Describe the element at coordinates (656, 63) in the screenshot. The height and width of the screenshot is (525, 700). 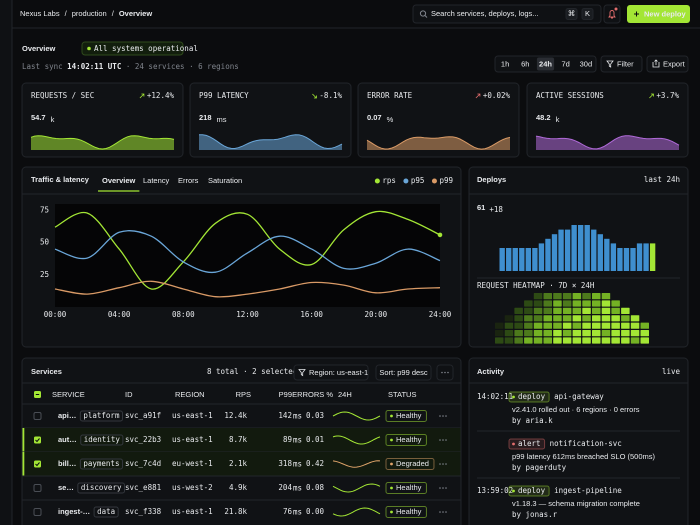
I see `export-icon` at that location.